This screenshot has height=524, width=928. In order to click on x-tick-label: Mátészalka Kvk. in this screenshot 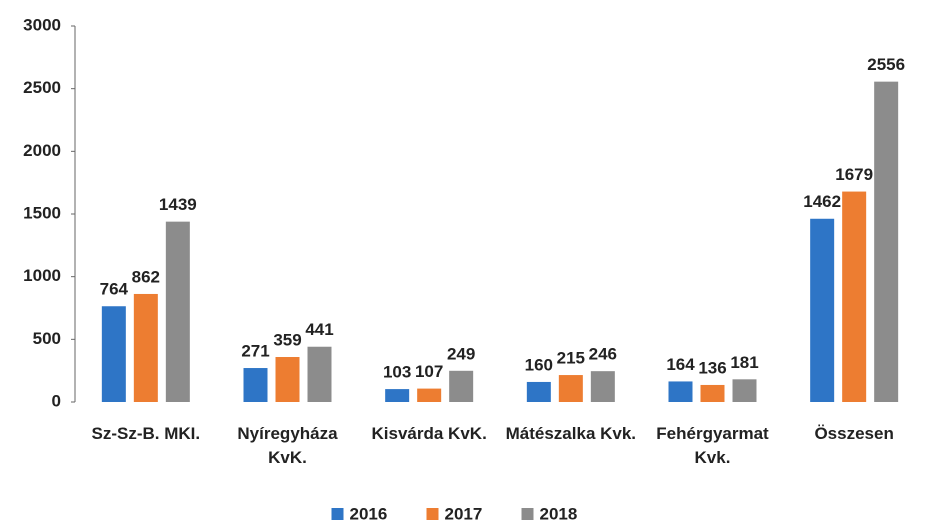, I will do `click(571, 433)`.